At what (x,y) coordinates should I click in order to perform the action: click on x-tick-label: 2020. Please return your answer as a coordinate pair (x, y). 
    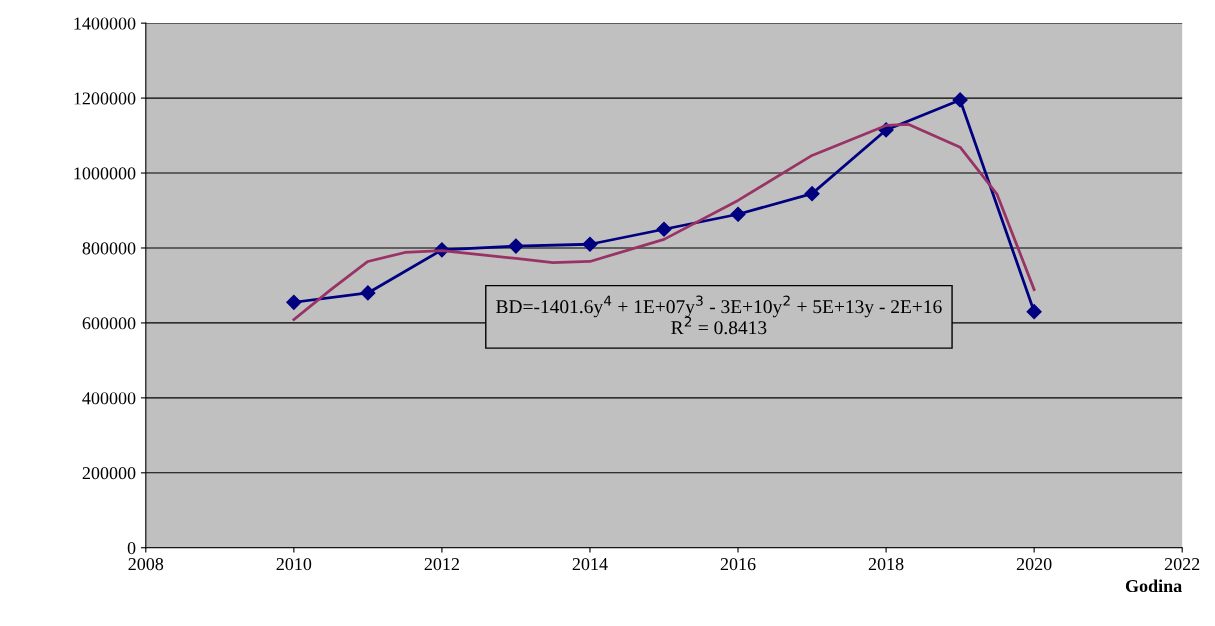
    Looking at the image, I should click on (1034, 564).